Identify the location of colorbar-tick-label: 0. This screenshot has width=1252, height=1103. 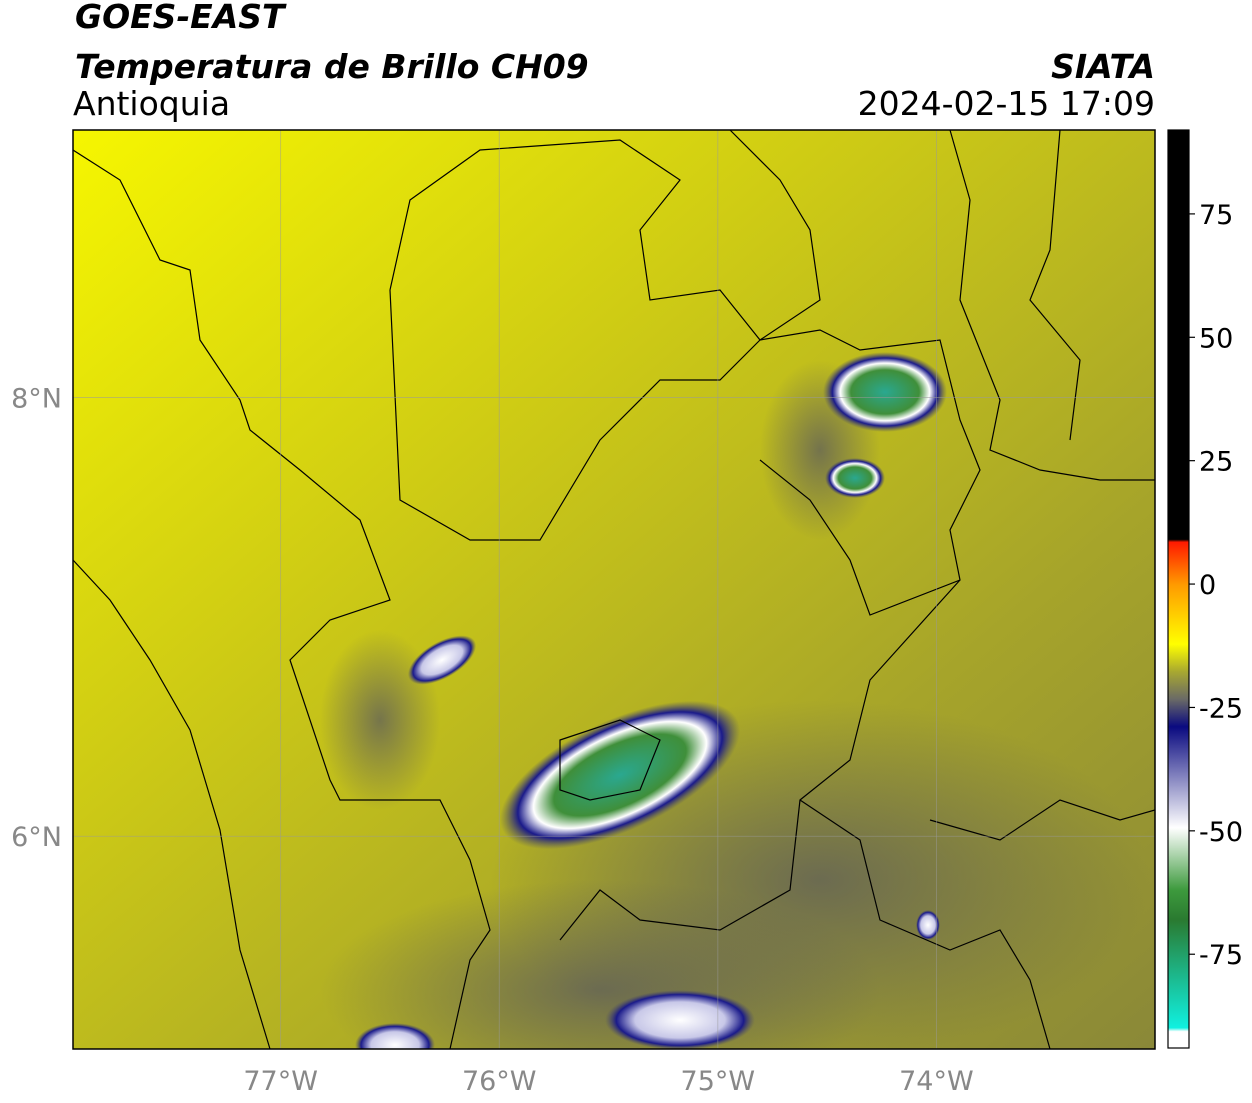
(1207, 585).